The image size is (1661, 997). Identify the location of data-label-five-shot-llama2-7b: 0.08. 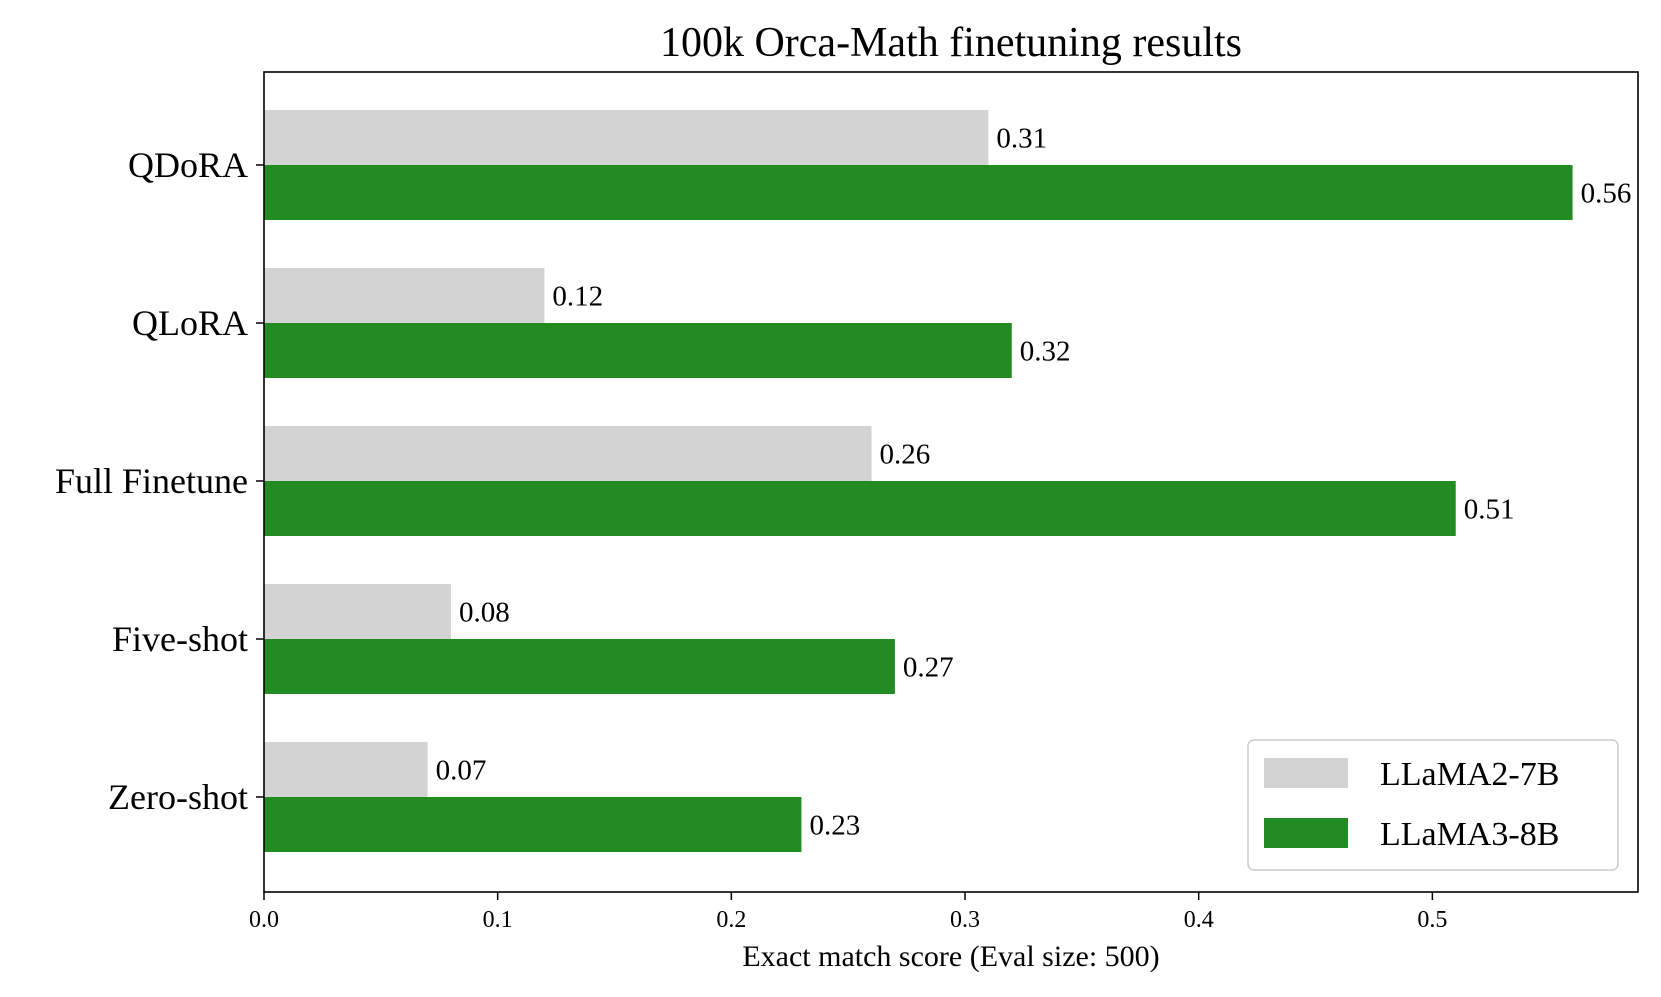
(484, 613).